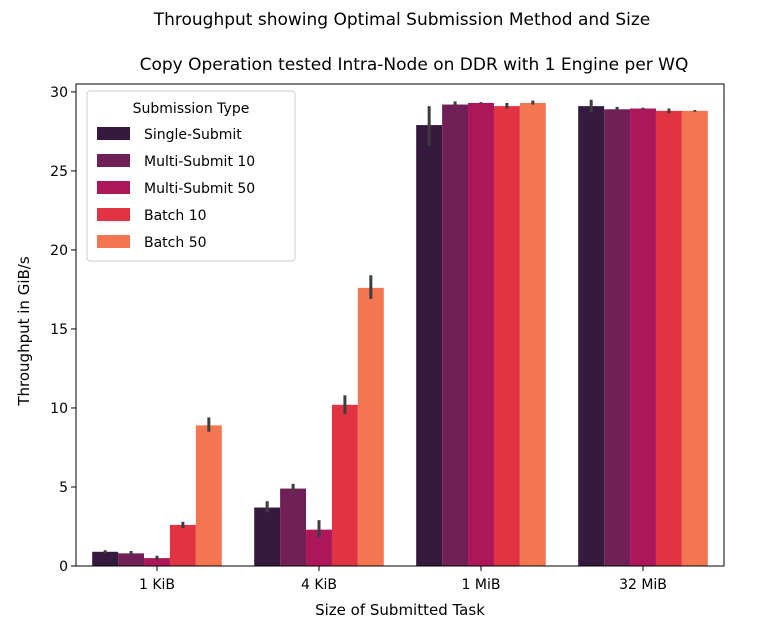  What do you see at coordinates (175, 216) in the screenshot?
I see `legend-label: Batch 10` at bounding box center [175, 216].